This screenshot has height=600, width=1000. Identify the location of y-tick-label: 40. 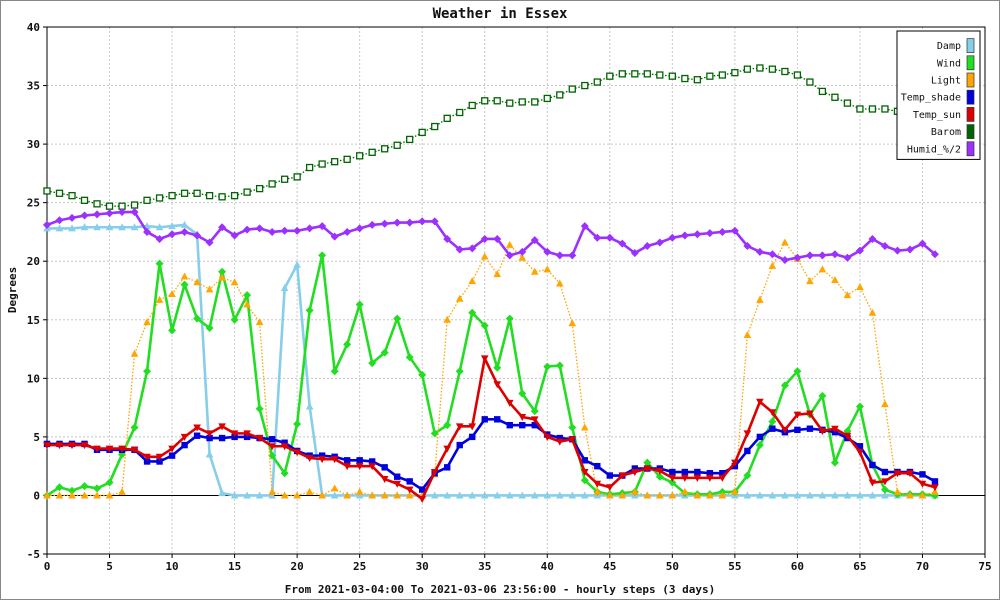
(33, 27).